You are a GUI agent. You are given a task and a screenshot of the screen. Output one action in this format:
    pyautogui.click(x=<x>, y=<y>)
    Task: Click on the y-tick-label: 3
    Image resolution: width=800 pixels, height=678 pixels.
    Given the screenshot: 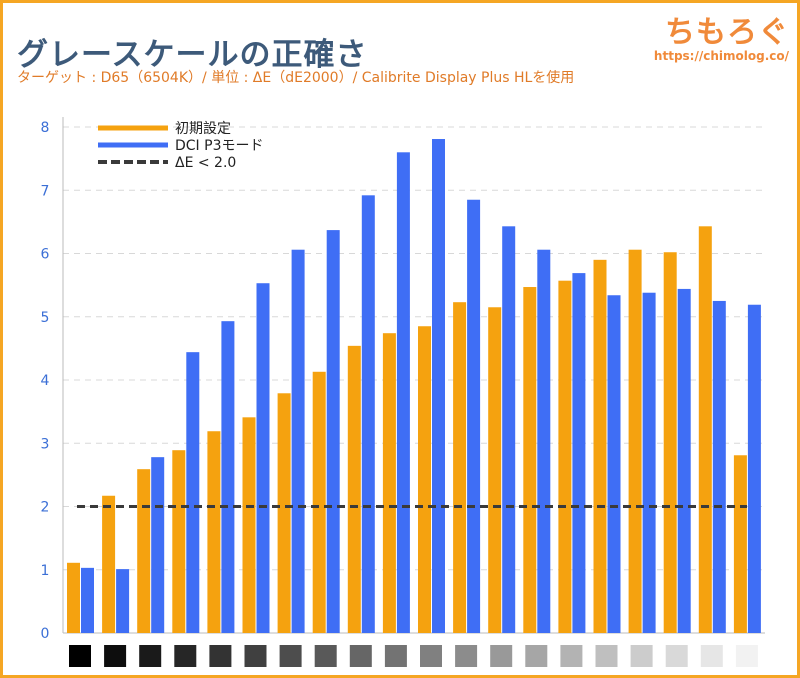 What is the action you would take?
    pyautogui.click(x=45, y=444)
    